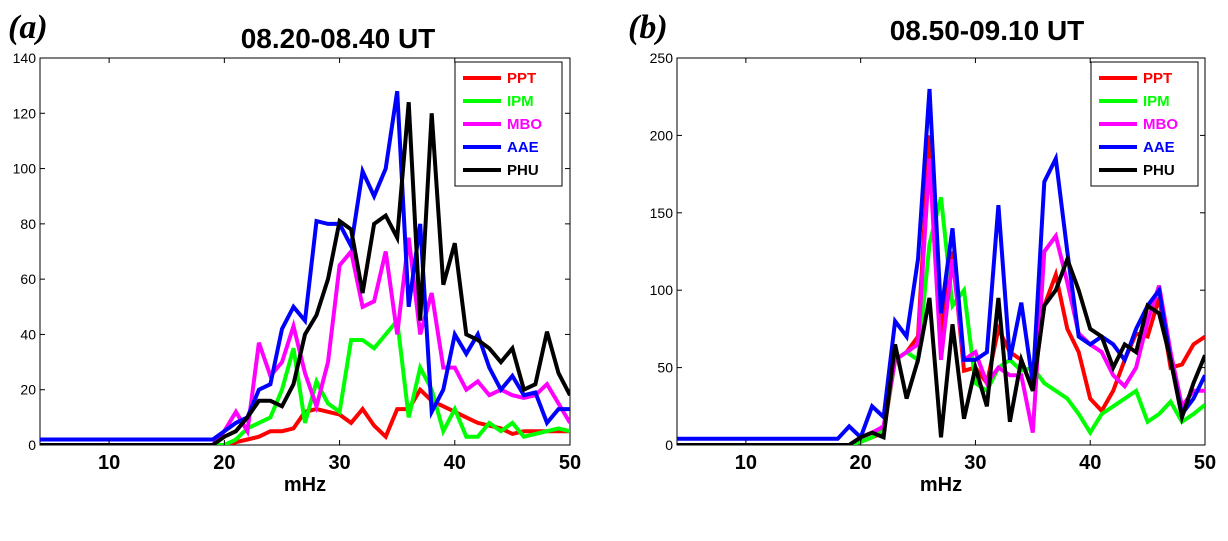 This screenshot has width=1228, height=541. I want to click on chart-0-legend-label-phu: PHU, so click(523, 170).